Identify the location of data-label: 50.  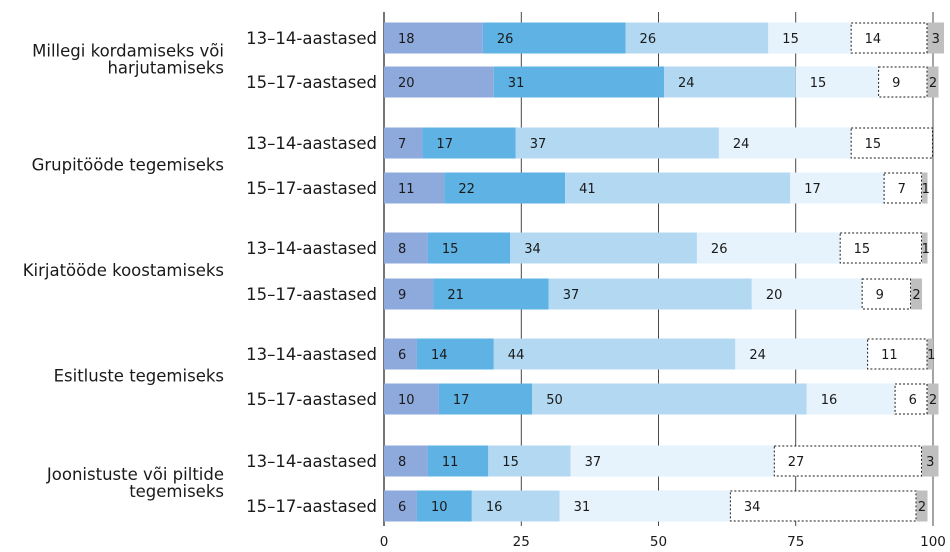
(554, 400).